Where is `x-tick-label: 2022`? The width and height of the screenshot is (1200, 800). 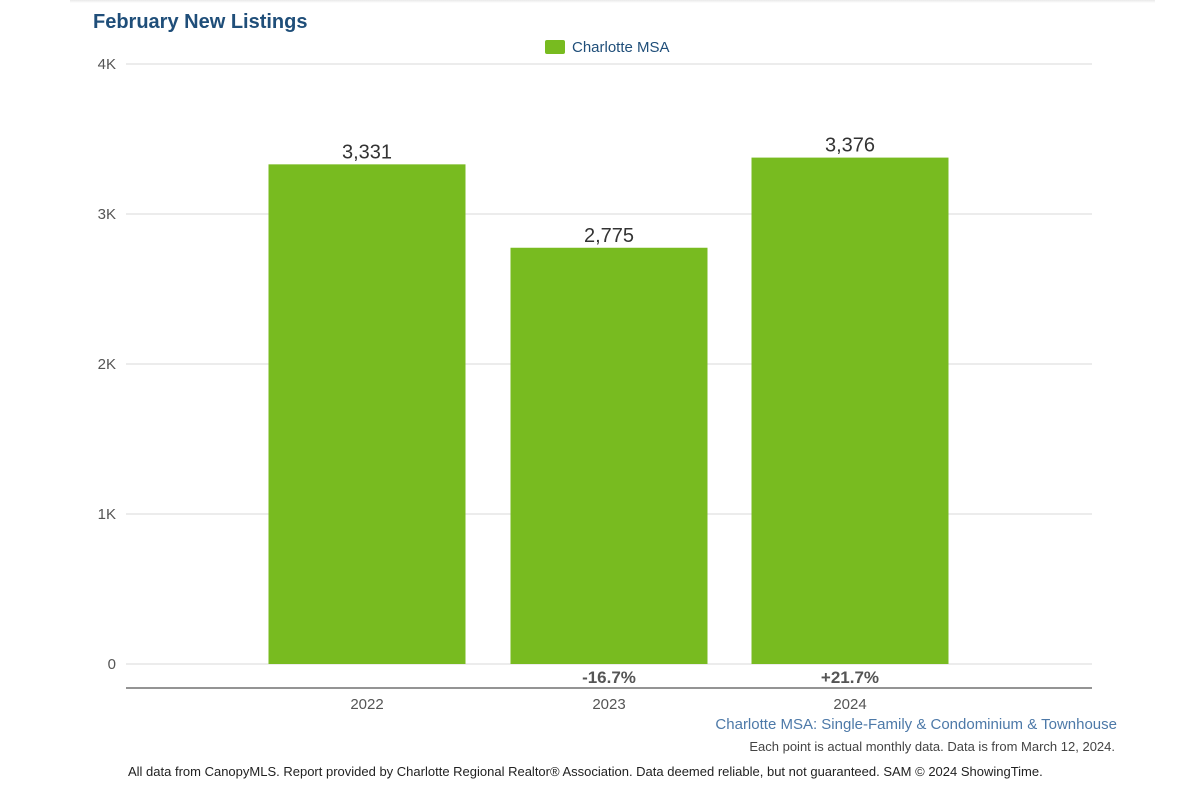 x-tick-label: 2022 is located at coordinates (366, 704).